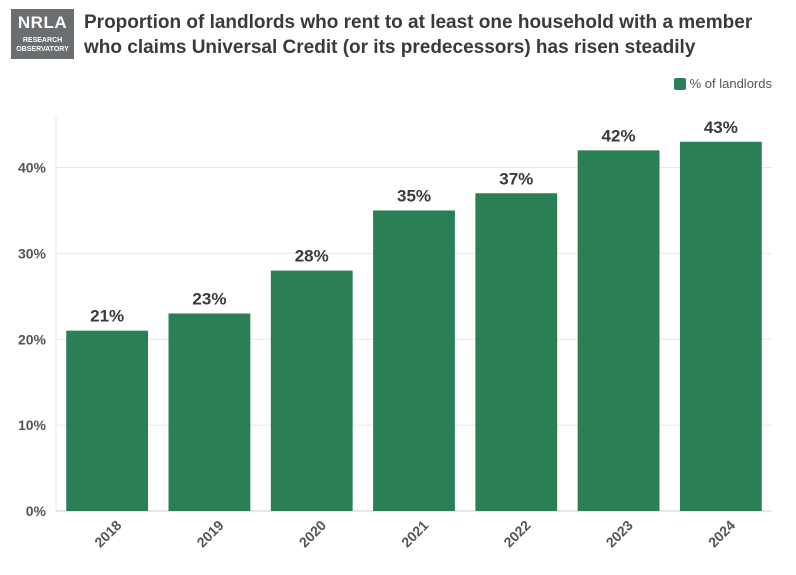 This screenshot has width=796, height=575. Describe the element at coordinates (311, 390) in the screenshot. I see `bar-2020` at that location.